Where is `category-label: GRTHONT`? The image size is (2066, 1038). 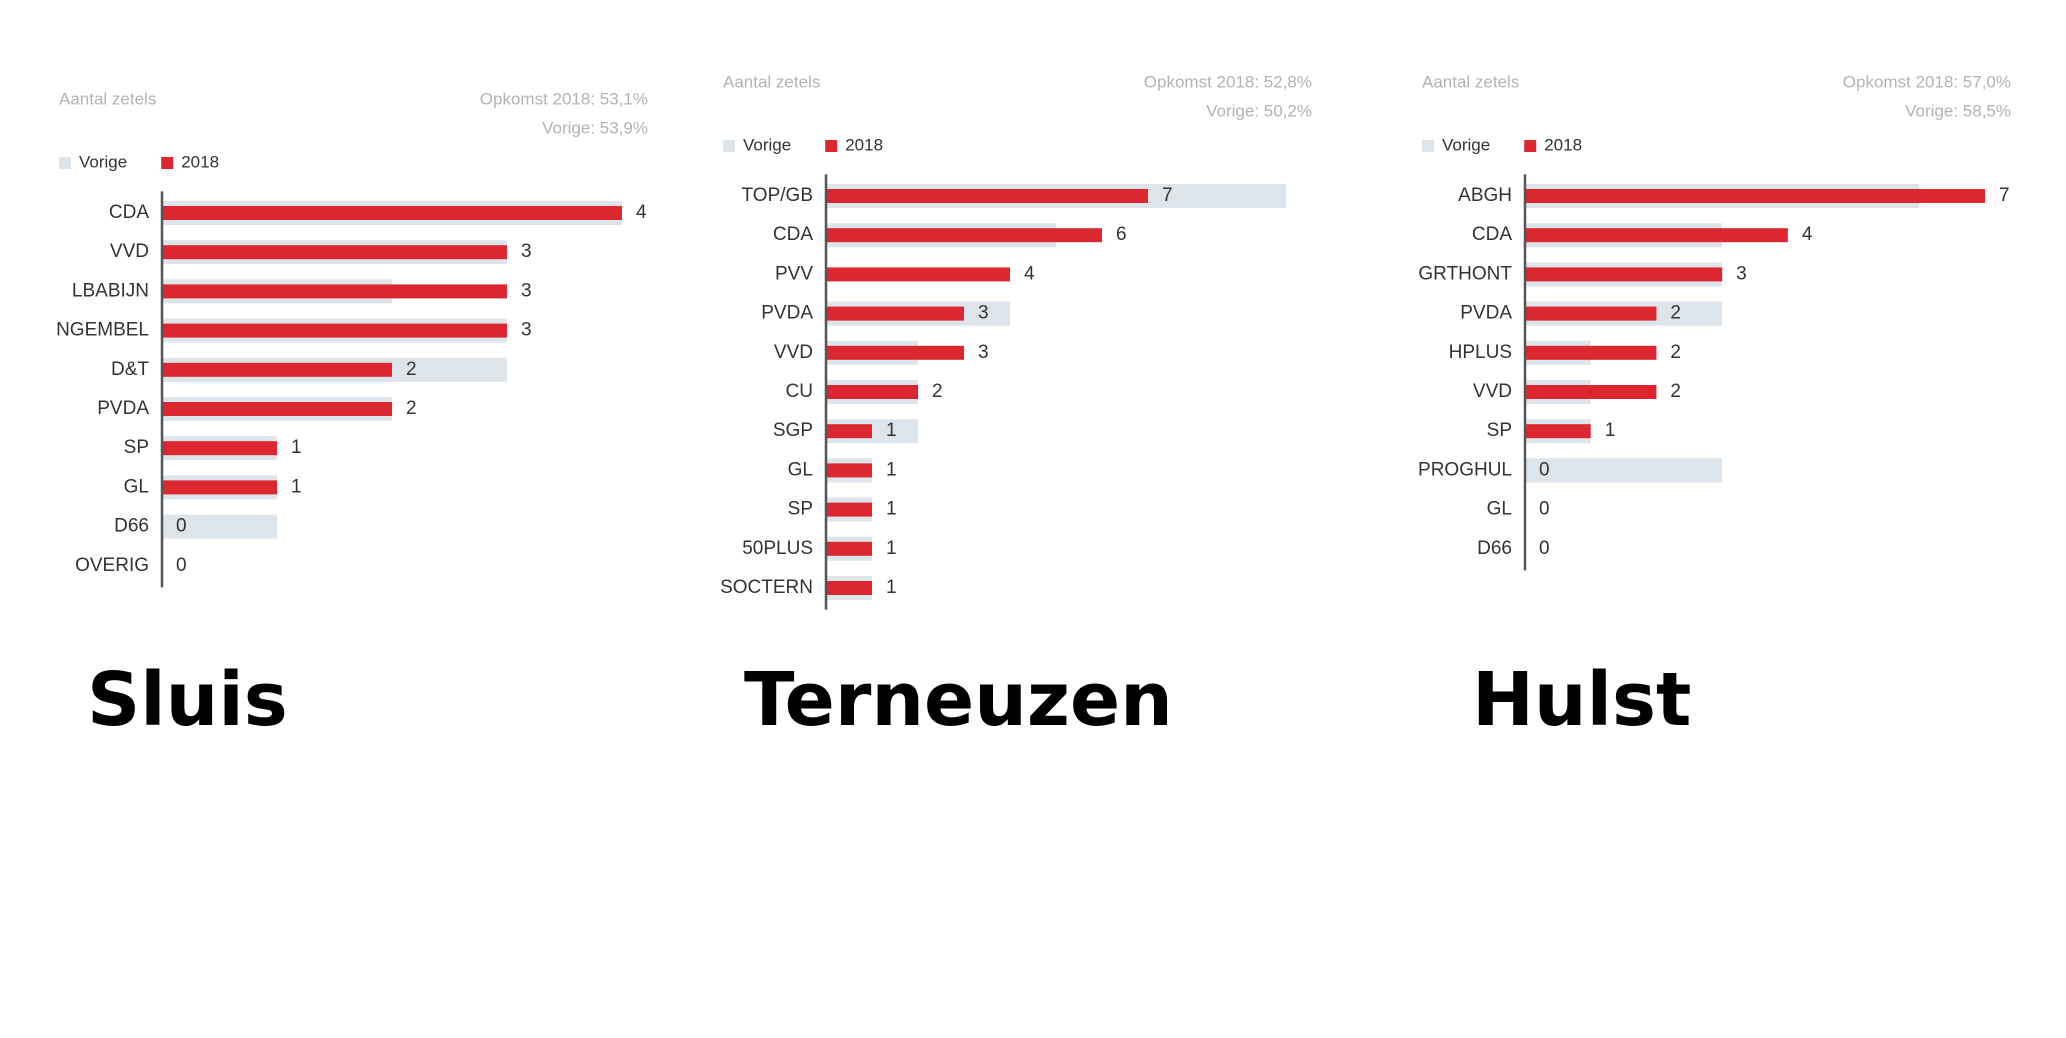
category-label: GRTHONT is located at coordinates (1465, 273).